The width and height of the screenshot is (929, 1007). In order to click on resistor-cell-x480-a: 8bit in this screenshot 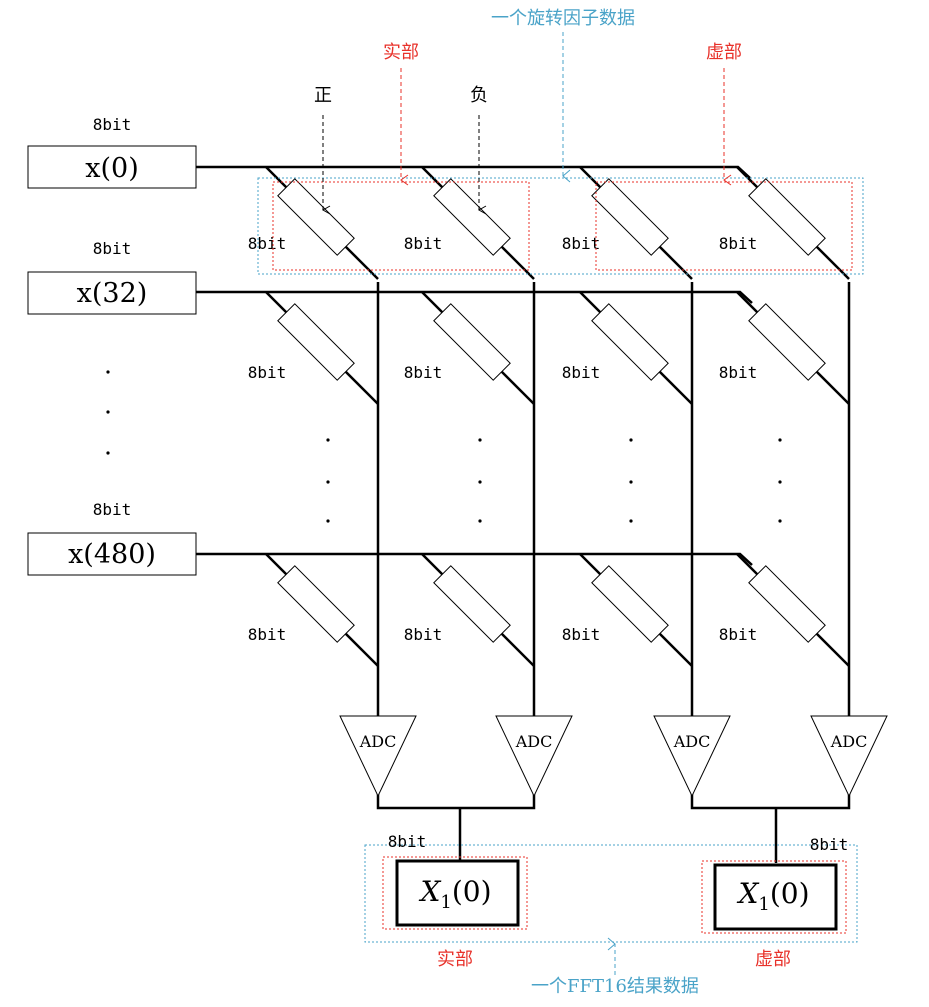, I will do `click(313, 610)`.